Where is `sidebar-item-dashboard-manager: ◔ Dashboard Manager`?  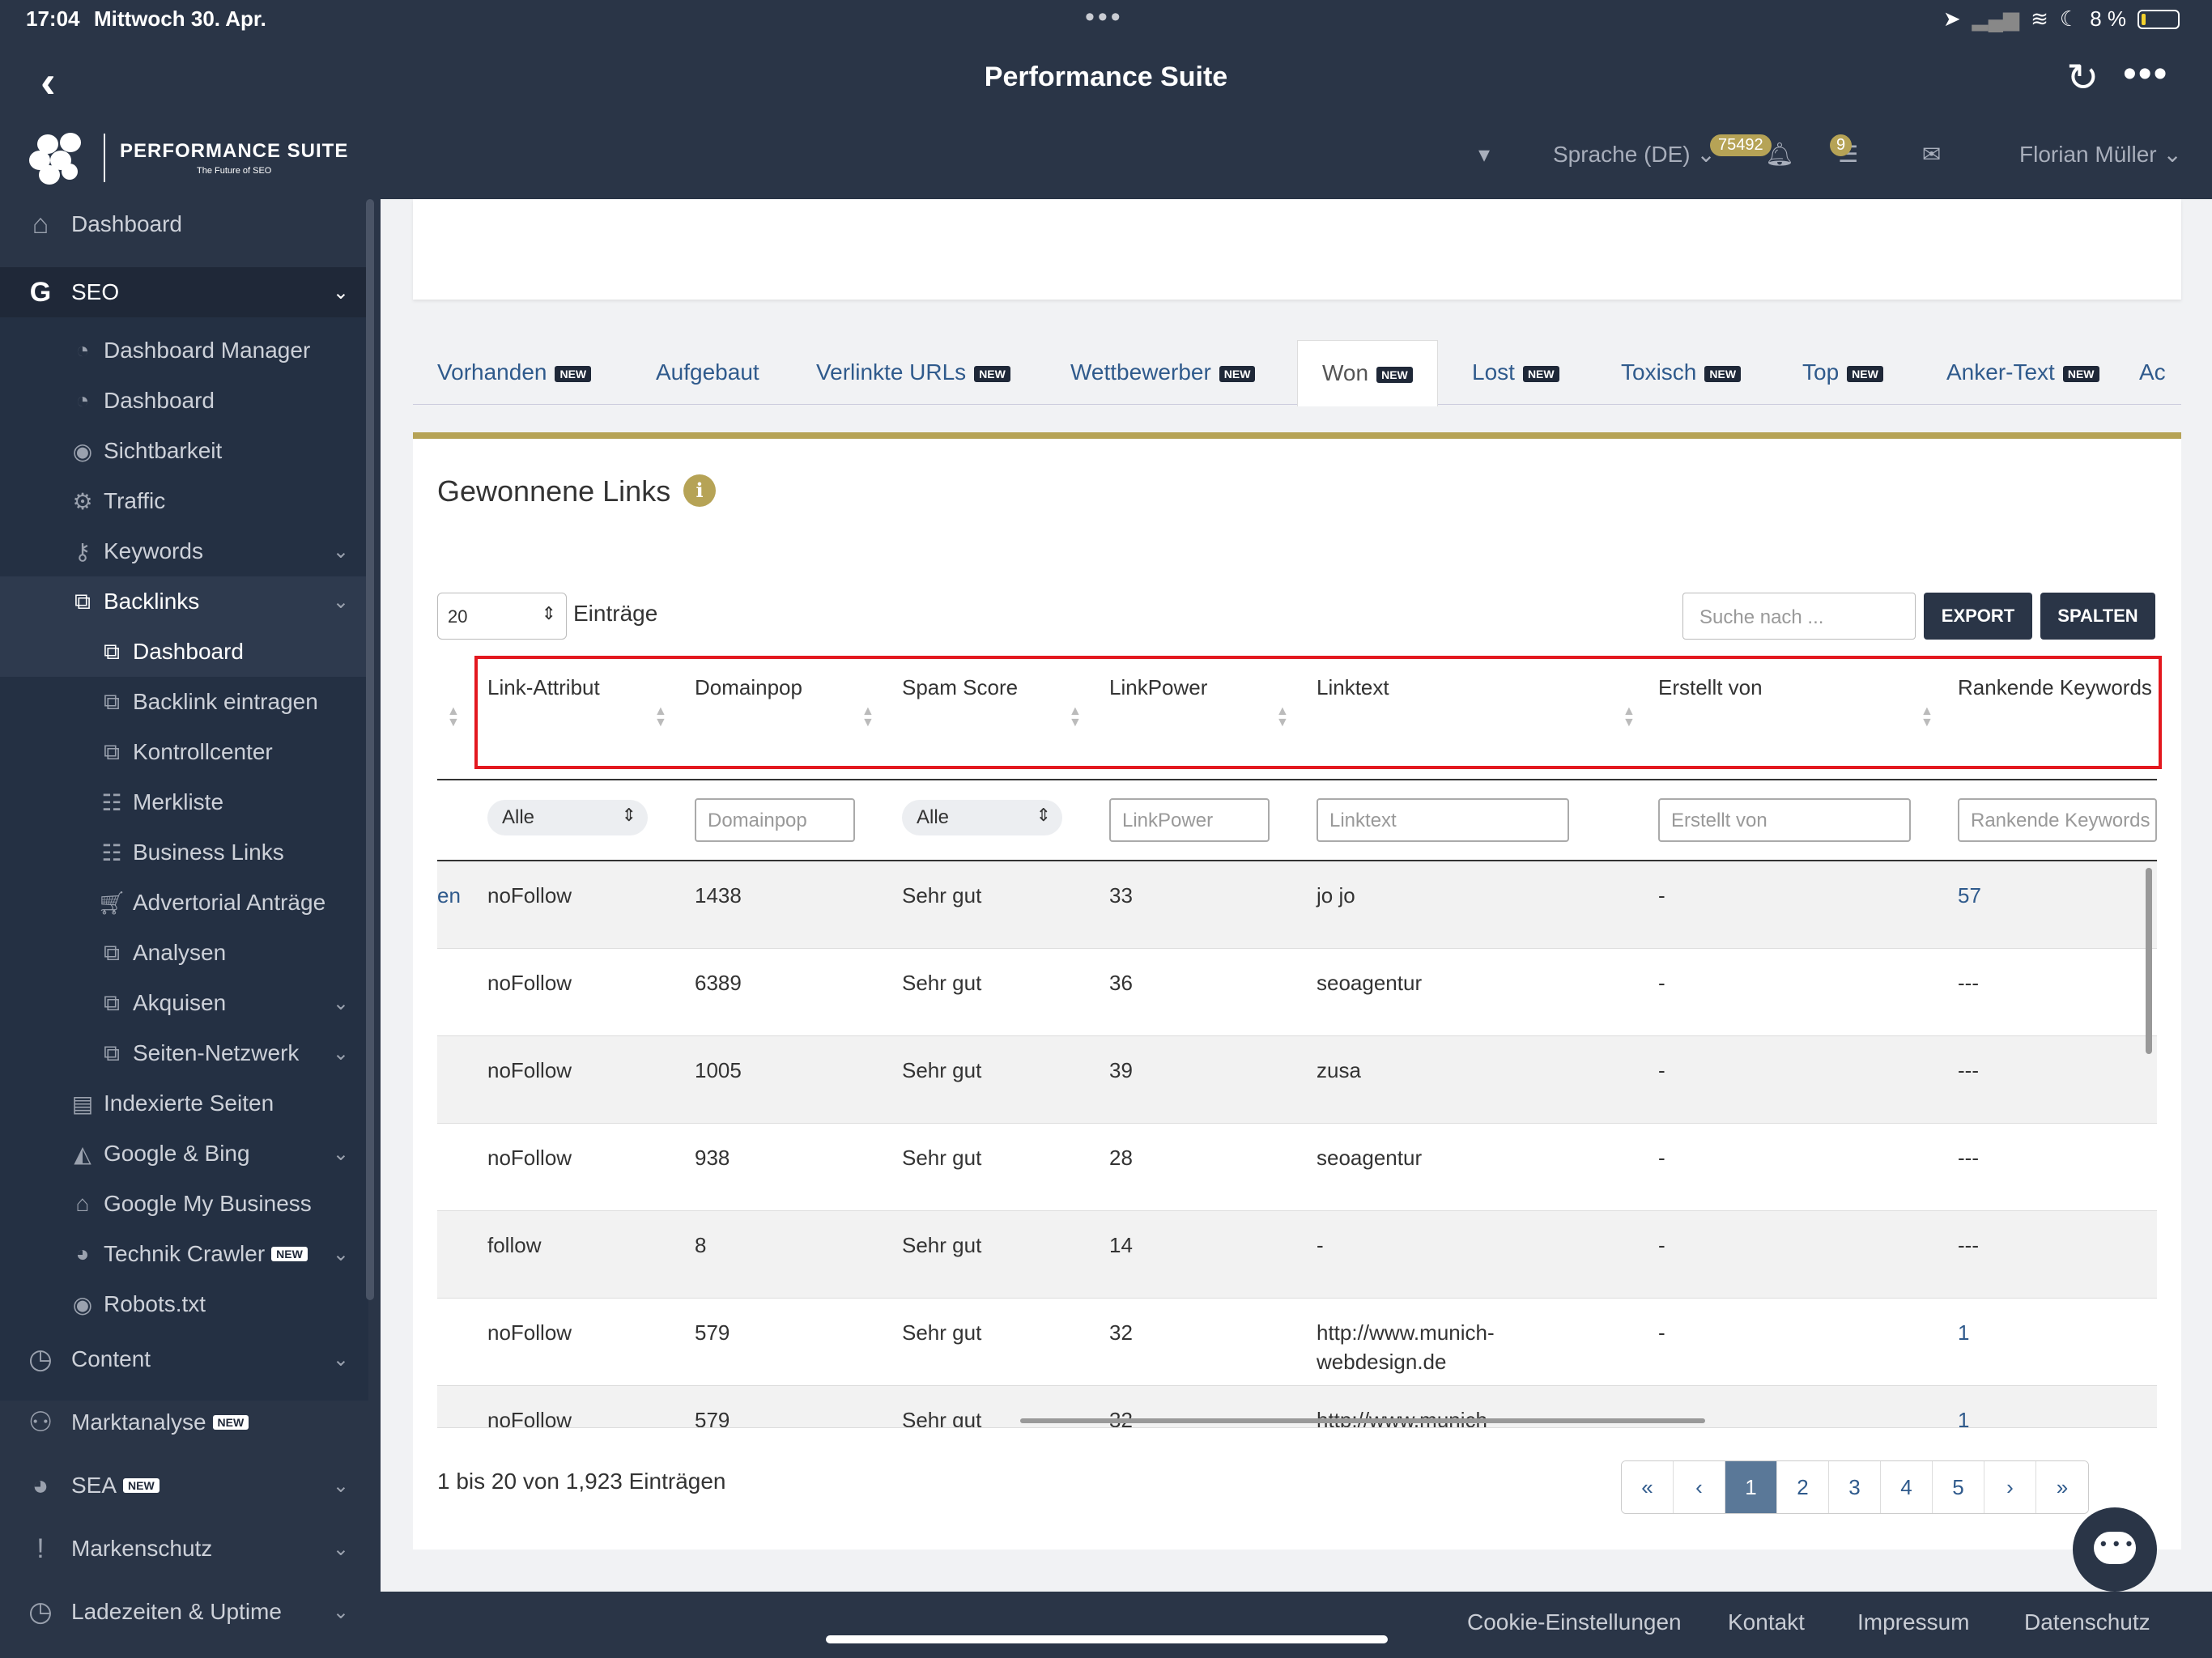 sidebar-item-dashboard-manager: ◔ Dashboard Manager is located at coordinates (184, 350).